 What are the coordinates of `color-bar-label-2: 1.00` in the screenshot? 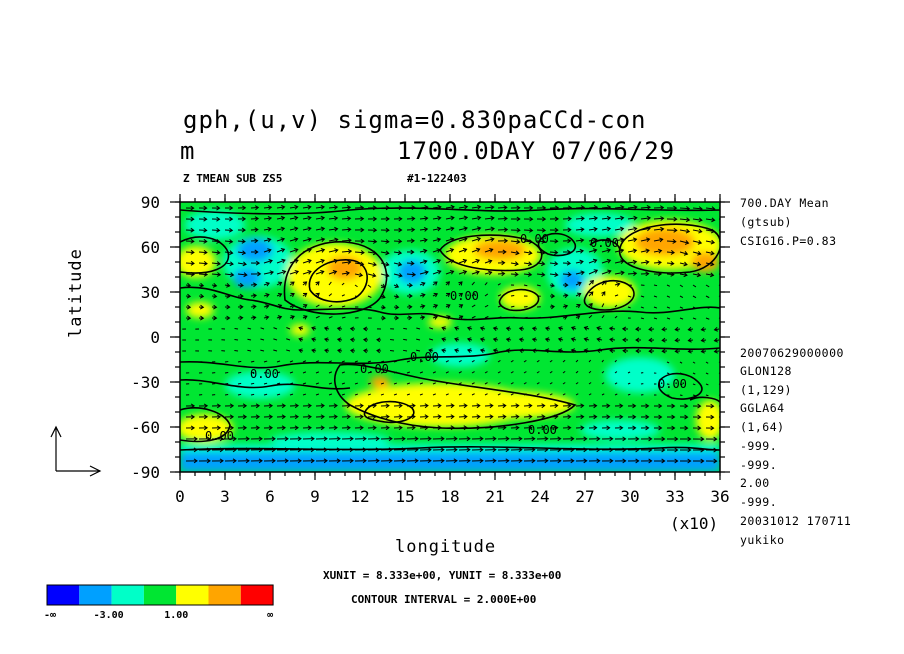 It's located at (176, 615).